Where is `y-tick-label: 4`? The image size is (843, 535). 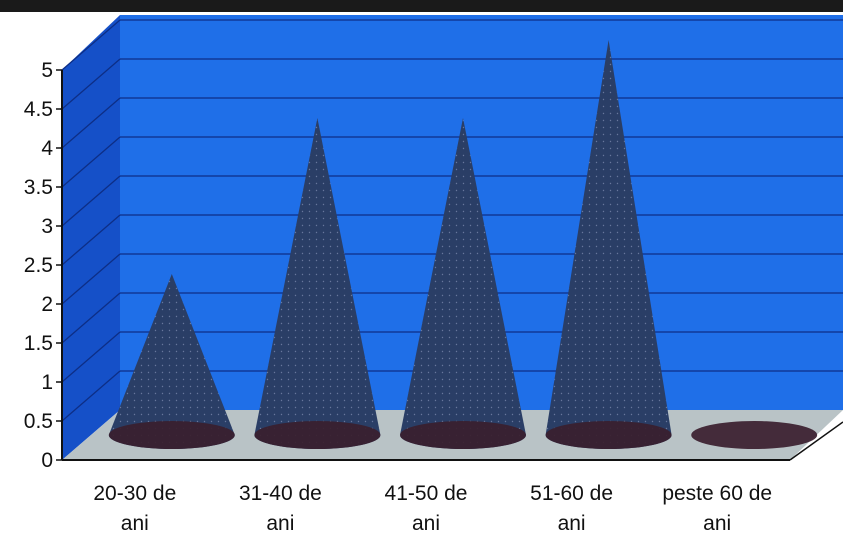
y-tick-label: 4 is located at coordinates (47, 148).